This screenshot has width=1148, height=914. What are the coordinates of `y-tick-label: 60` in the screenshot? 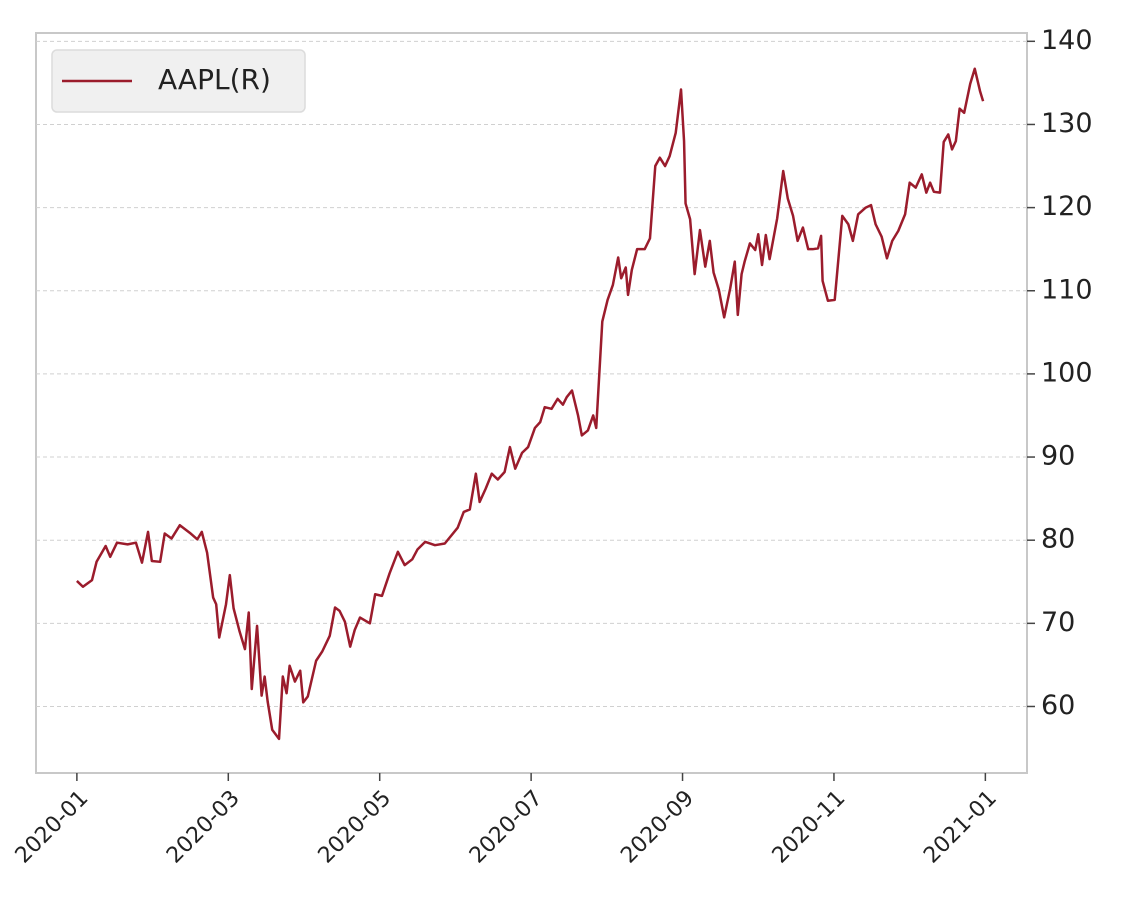 It's located at (1058, 705).